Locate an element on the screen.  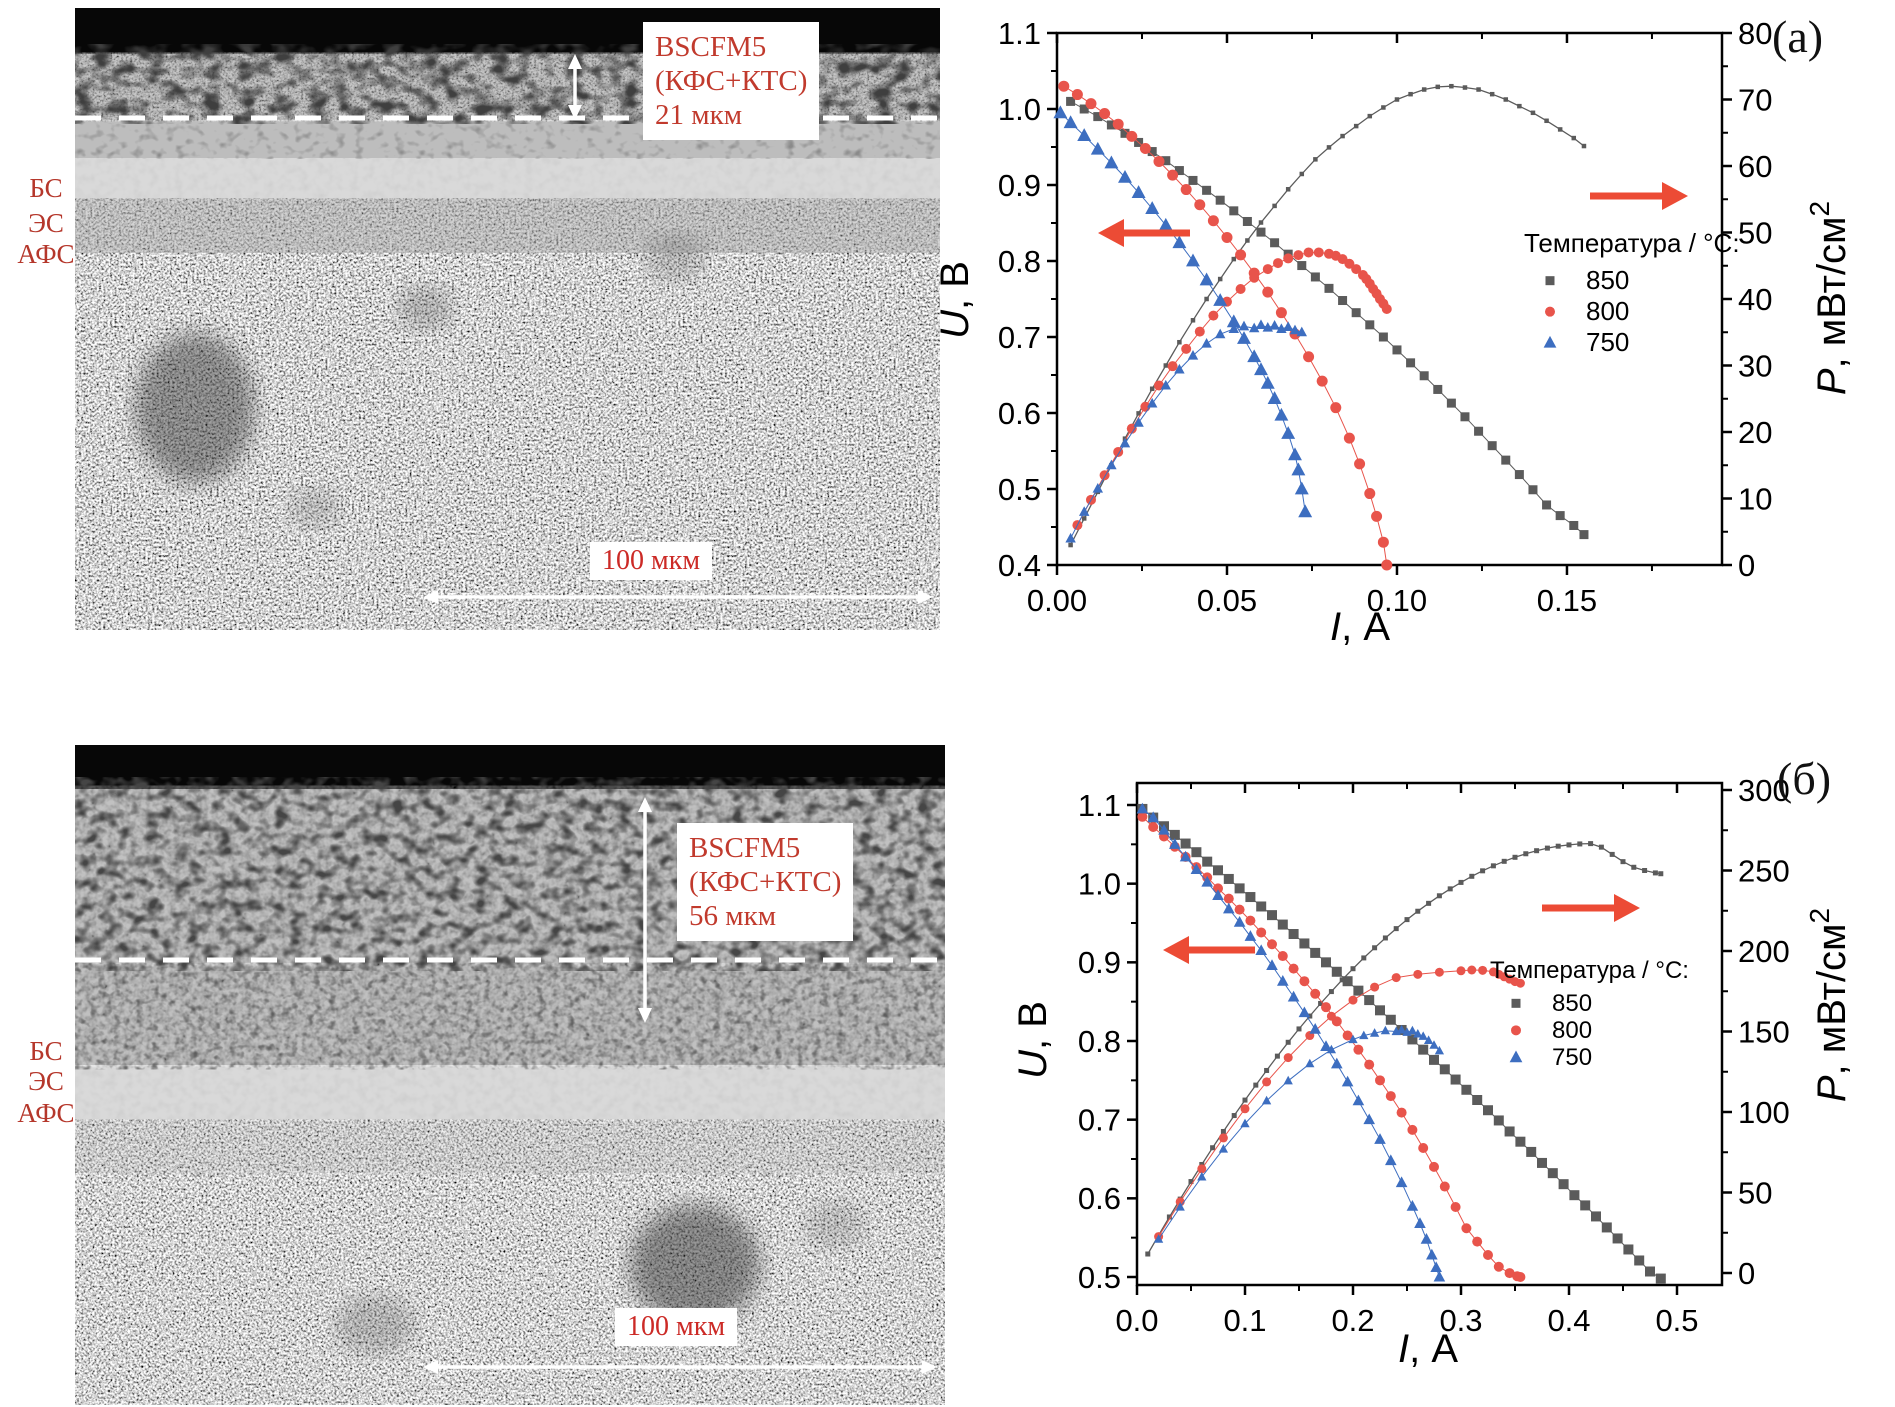
svg-text: 60 is located at coordinates (1755, 166).